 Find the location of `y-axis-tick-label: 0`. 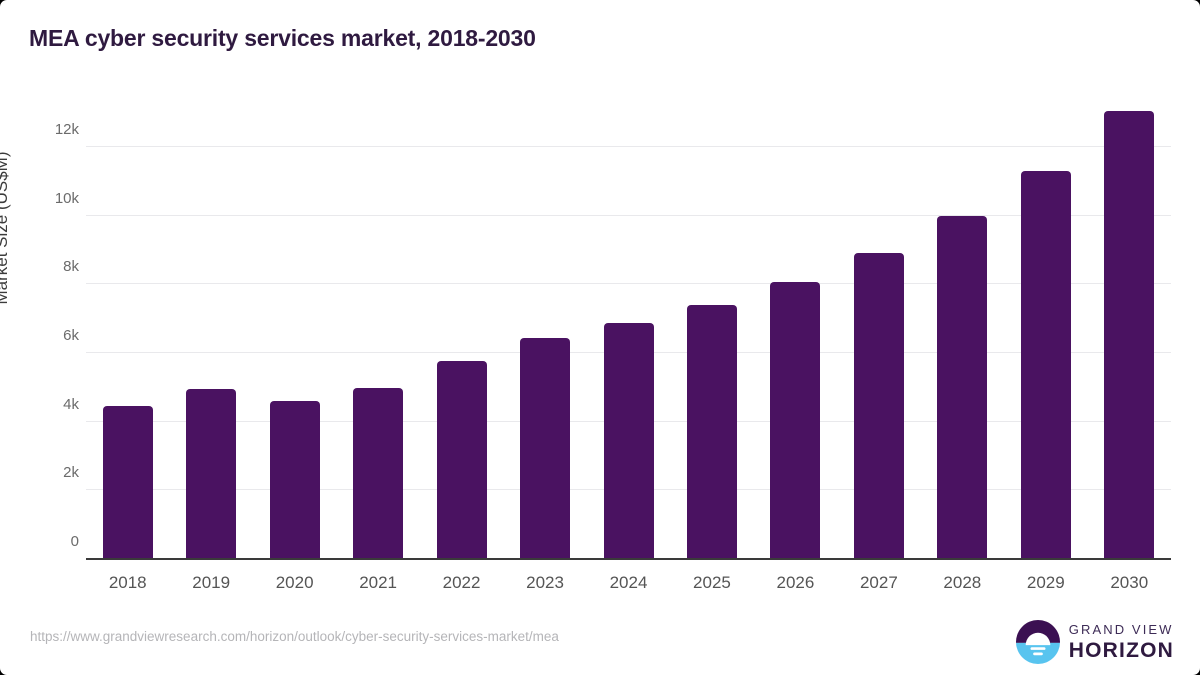

y-axis-tick-label: 0 is located at coordinates (74, 541).